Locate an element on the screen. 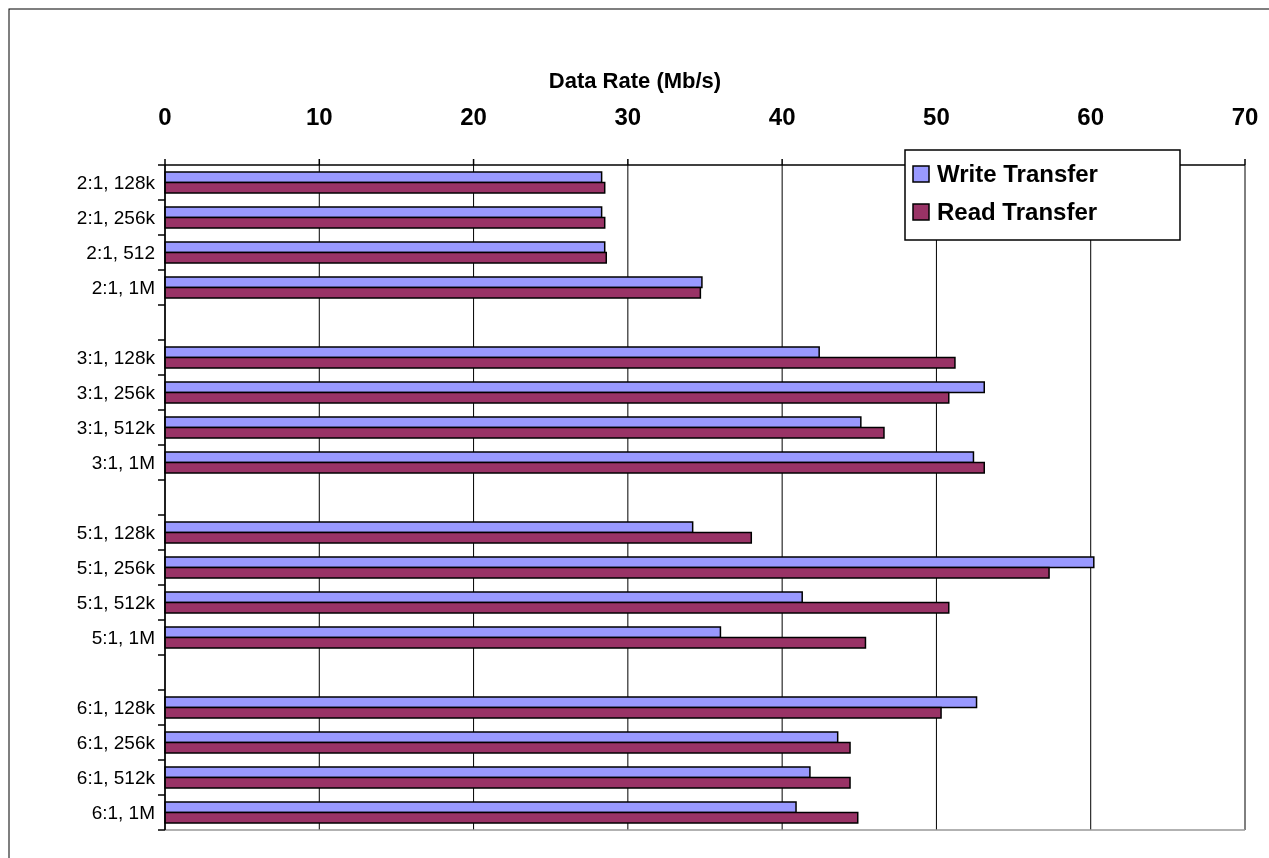 The image size is (1269, 858). x-tick-label: 60 is located at coordinates (1091, 116).